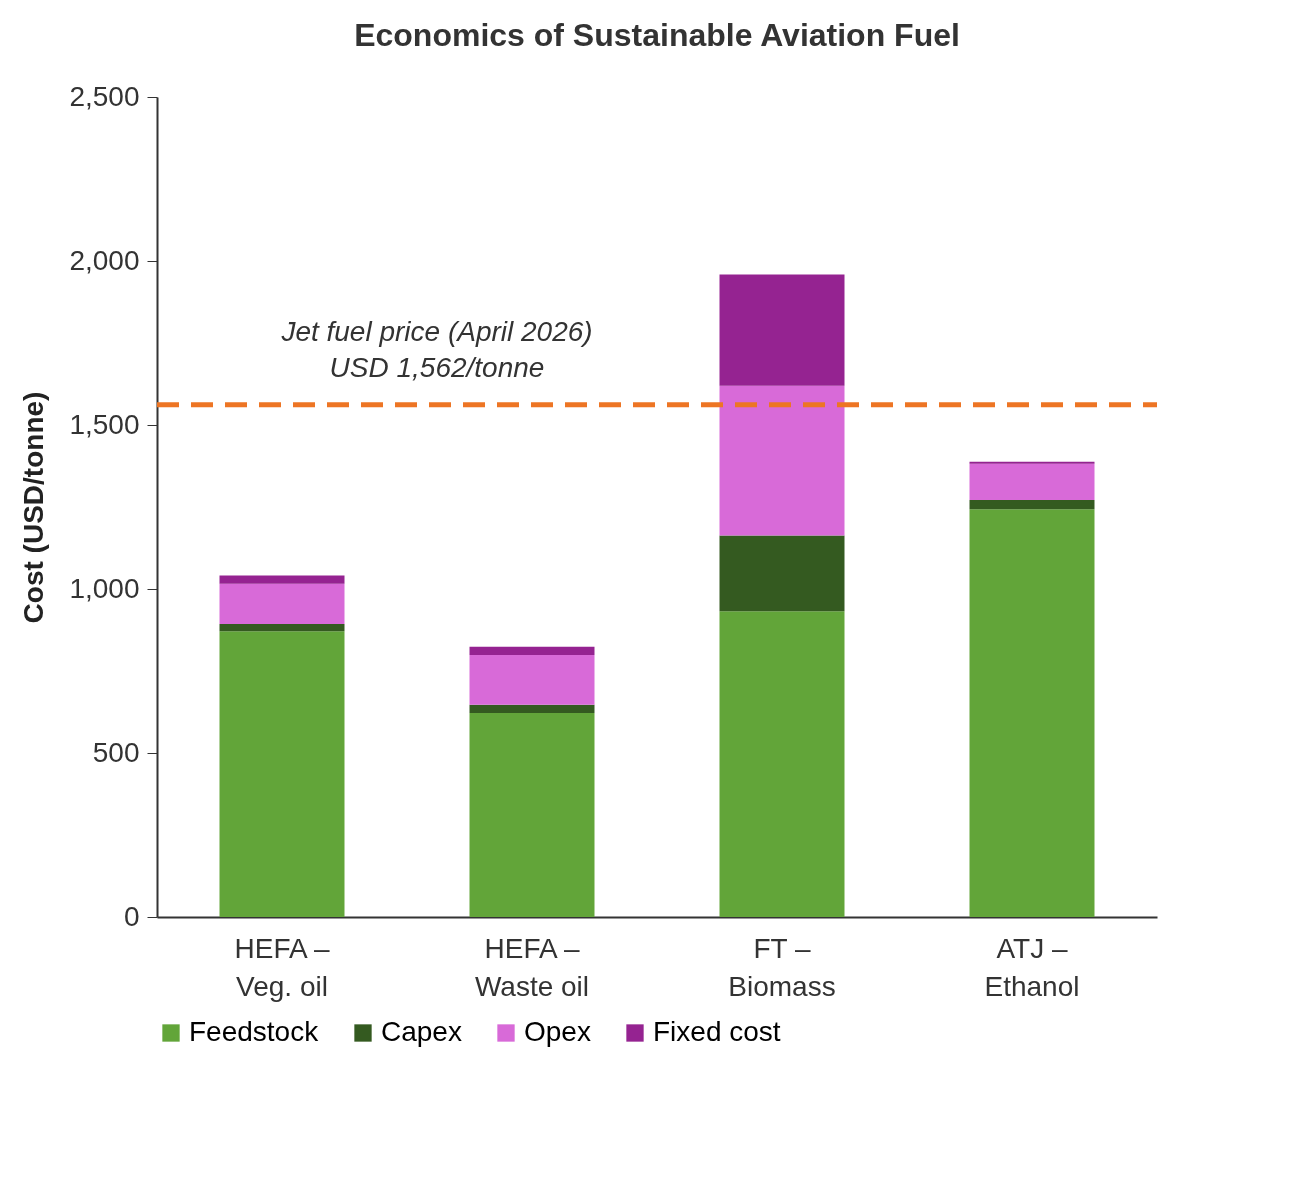 This screenshot has width=1301, height=1189. I want to click on x-tick-label: FT – Biomass, so click(782, 967).